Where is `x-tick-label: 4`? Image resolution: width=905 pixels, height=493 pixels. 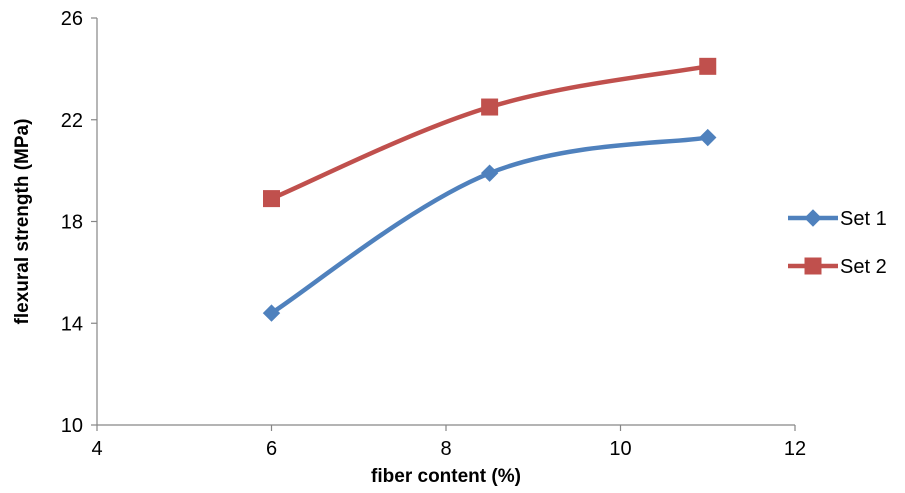 x-tick-label: 4 is located at coordinates (96, 449).